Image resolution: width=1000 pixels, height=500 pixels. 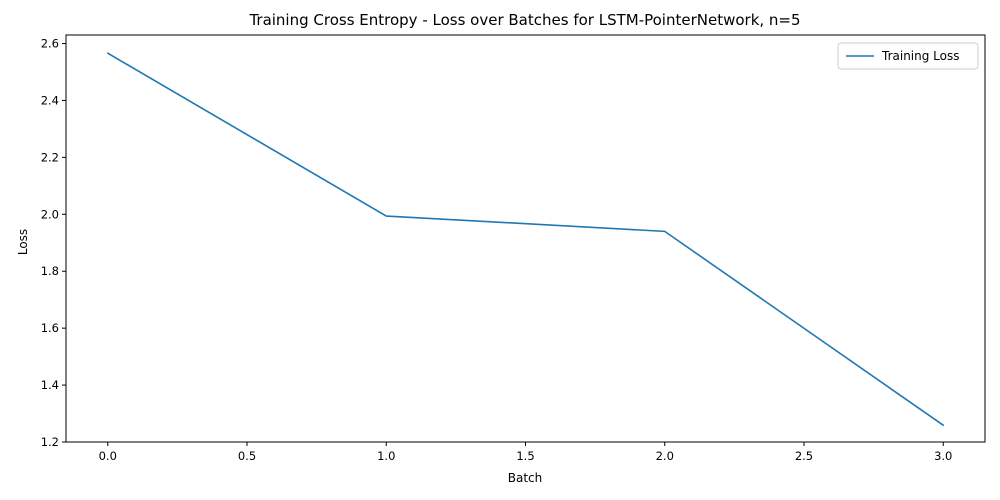 What do you see at coordinates (247, 456) in the screenshot?
I see `x-tick-label: 0.5` at bounding box center [247, 456].